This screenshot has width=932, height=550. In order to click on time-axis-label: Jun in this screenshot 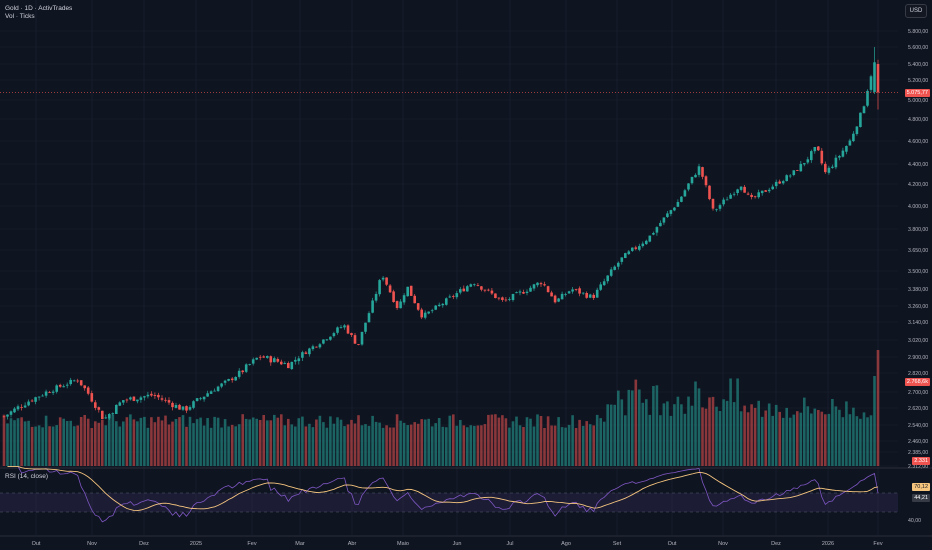, I will do `click(457, 544)`.